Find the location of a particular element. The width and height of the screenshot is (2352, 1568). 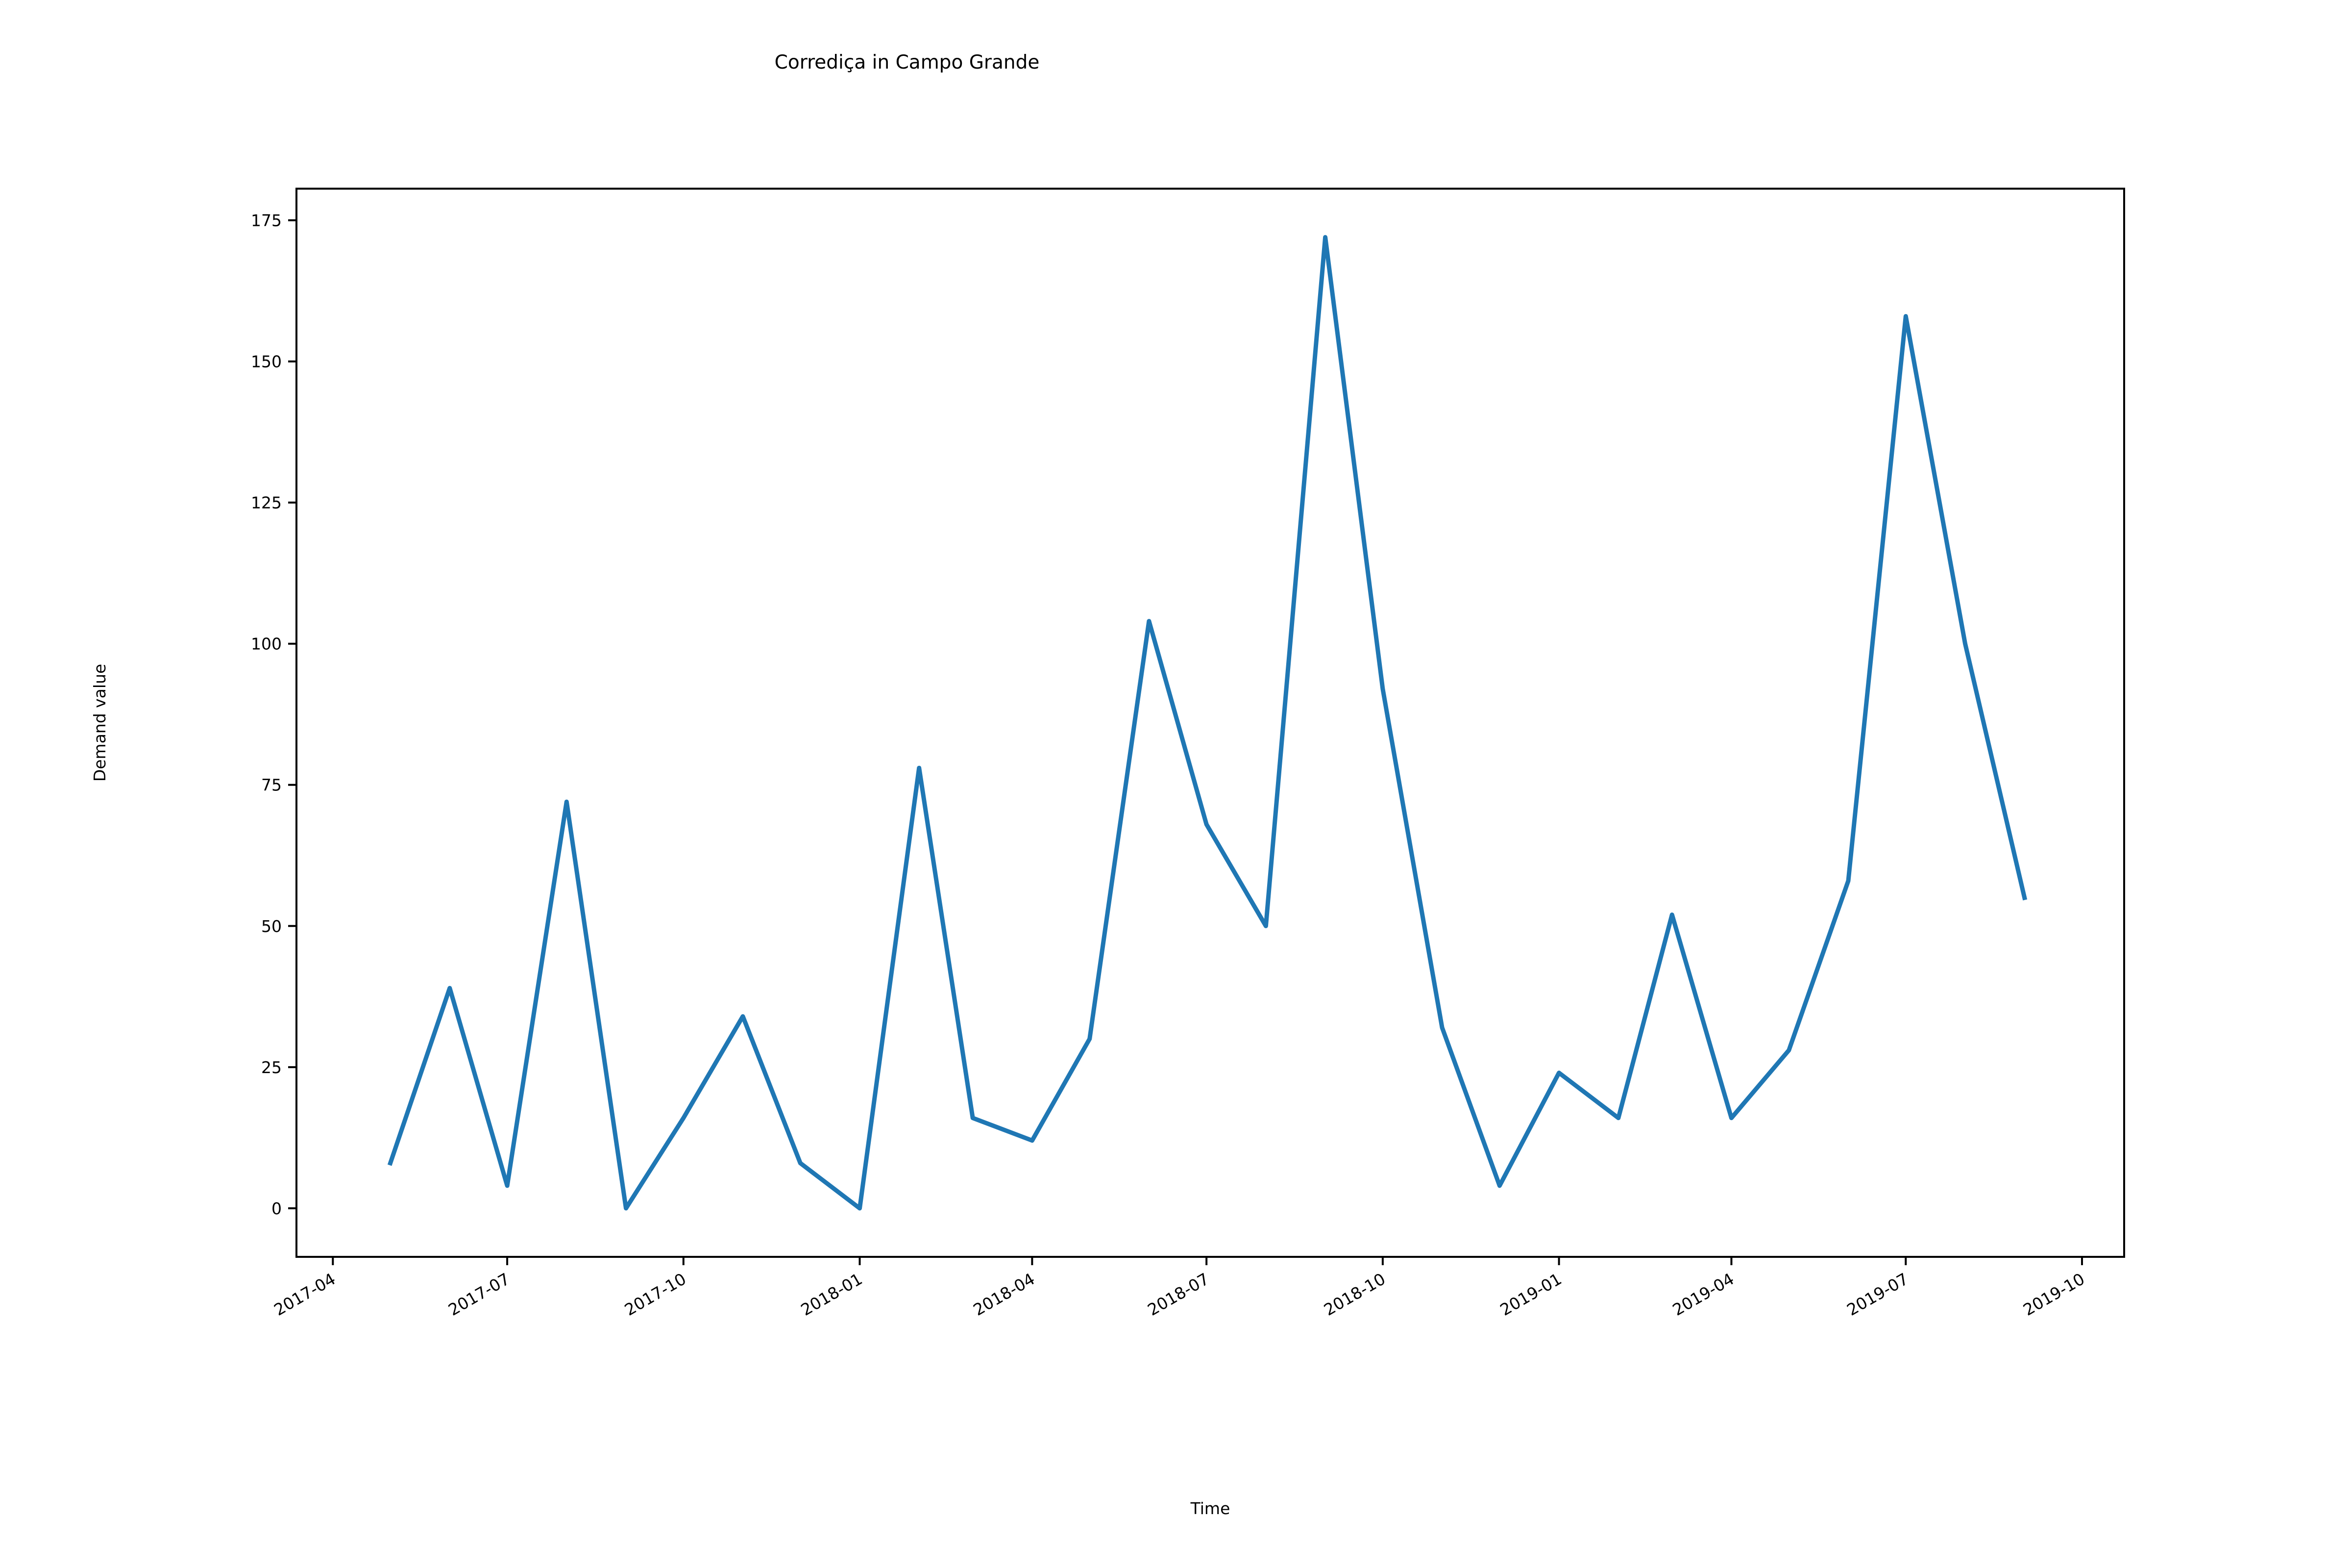

x-tick-label-8: 2019-04 is located at coordinates (1703, 1294).